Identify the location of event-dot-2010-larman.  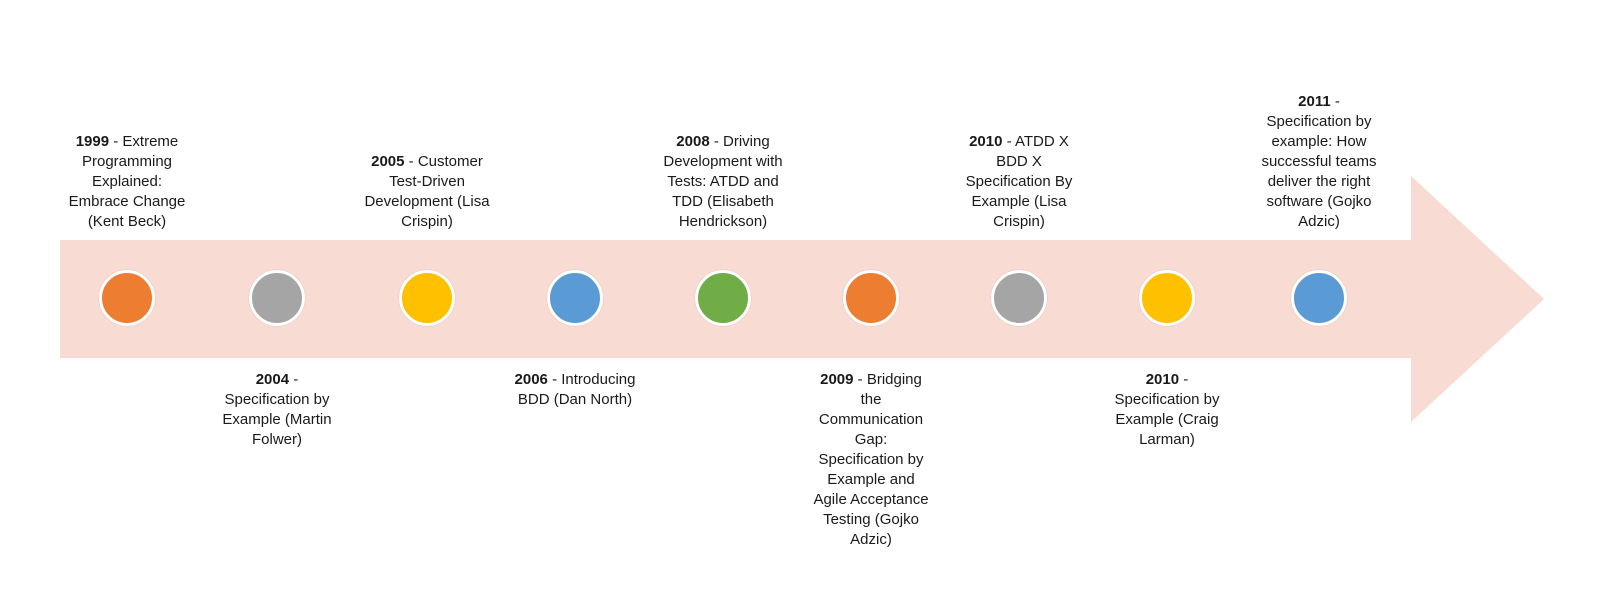
(1167, 298).